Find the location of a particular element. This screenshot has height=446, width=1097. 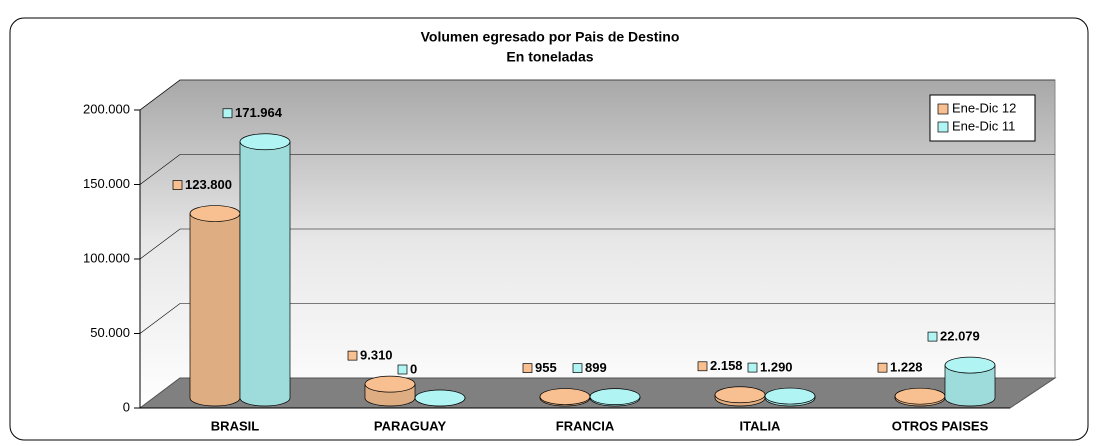

legend is located at coordinates (982, 118).